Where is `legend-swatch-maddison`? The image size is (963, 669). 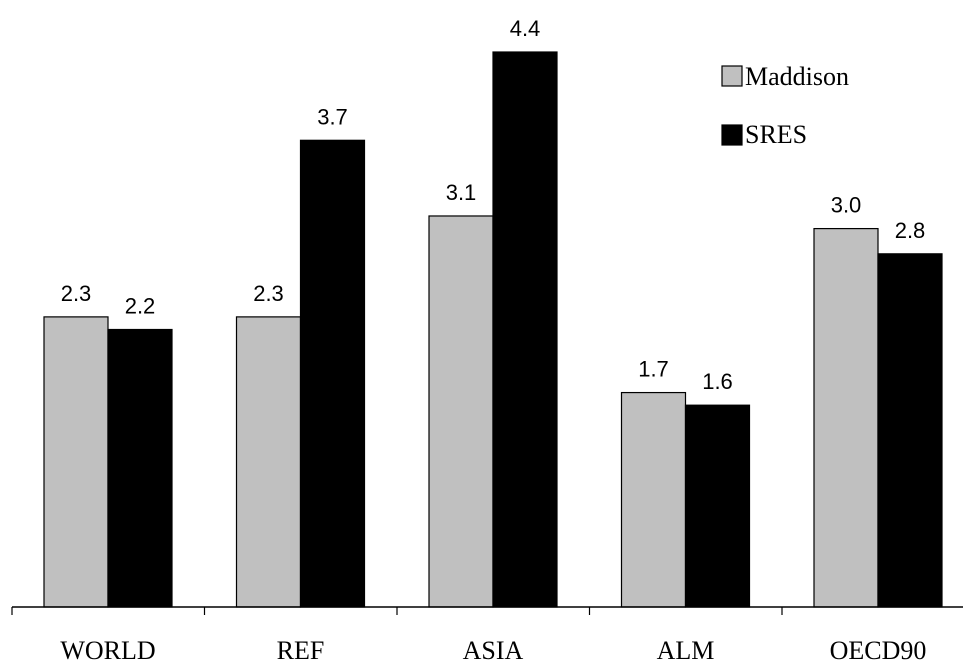 legend-swatch-maddison is located at coordinates (732, 76).